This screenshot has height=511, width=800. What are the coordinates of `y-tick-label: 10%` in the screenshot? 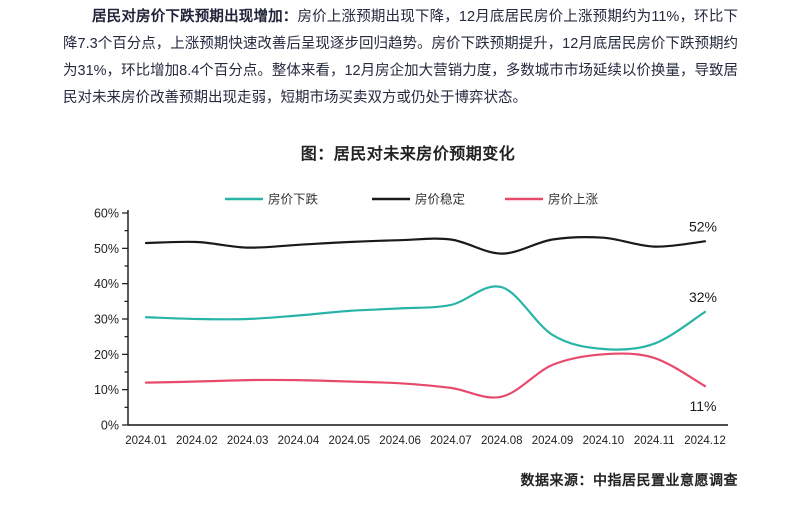 It's located at (106, 390).